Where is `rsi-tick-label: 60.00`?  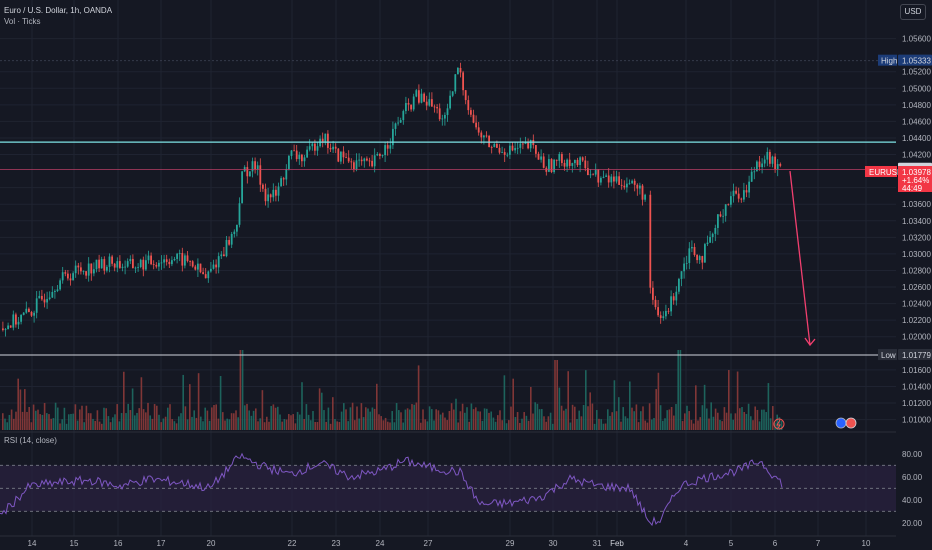
rsi-tick-label: 60.00 is located at coordinates (912, 477).